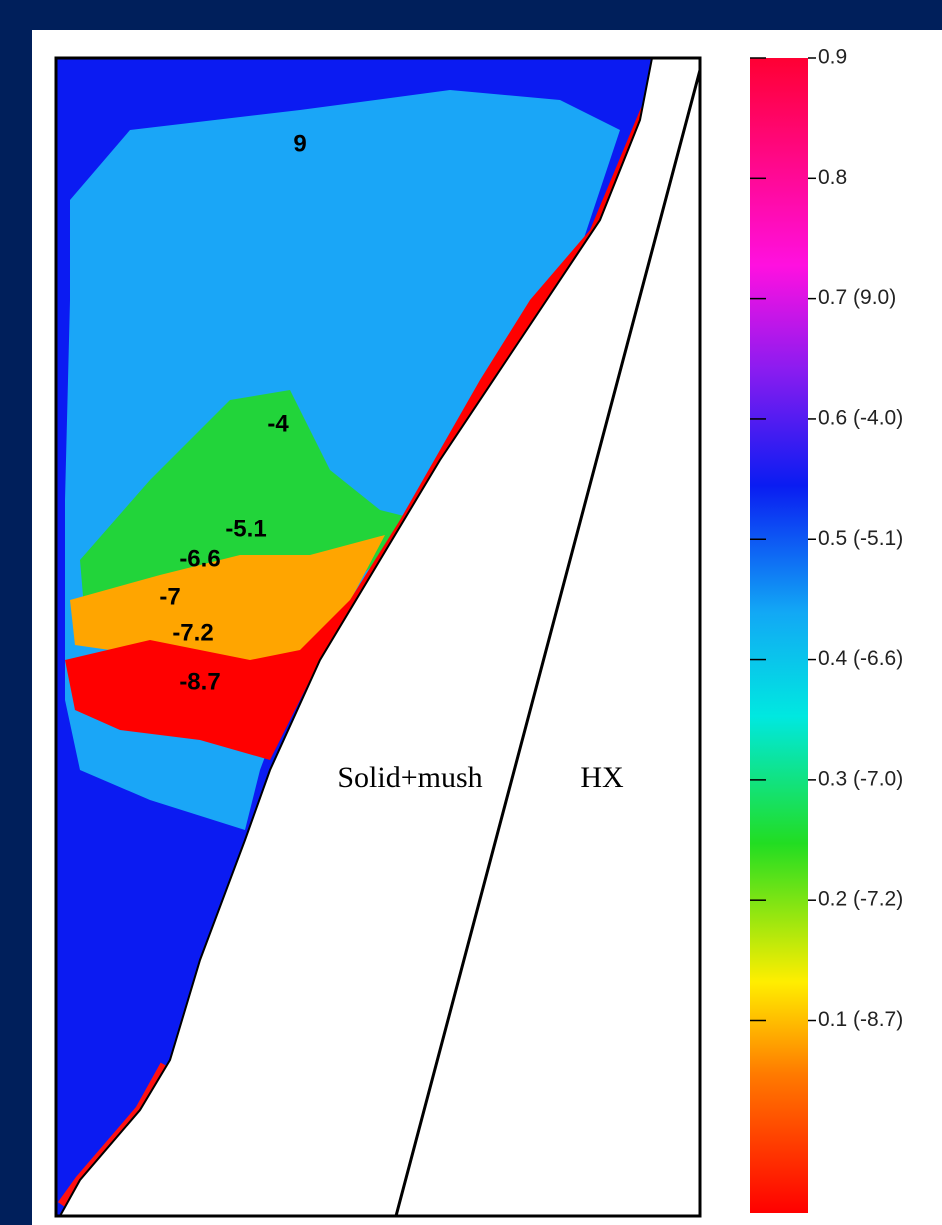 This screenshot has height=1225, width=942. I want to click on region-label: HX, so click(602, 777).